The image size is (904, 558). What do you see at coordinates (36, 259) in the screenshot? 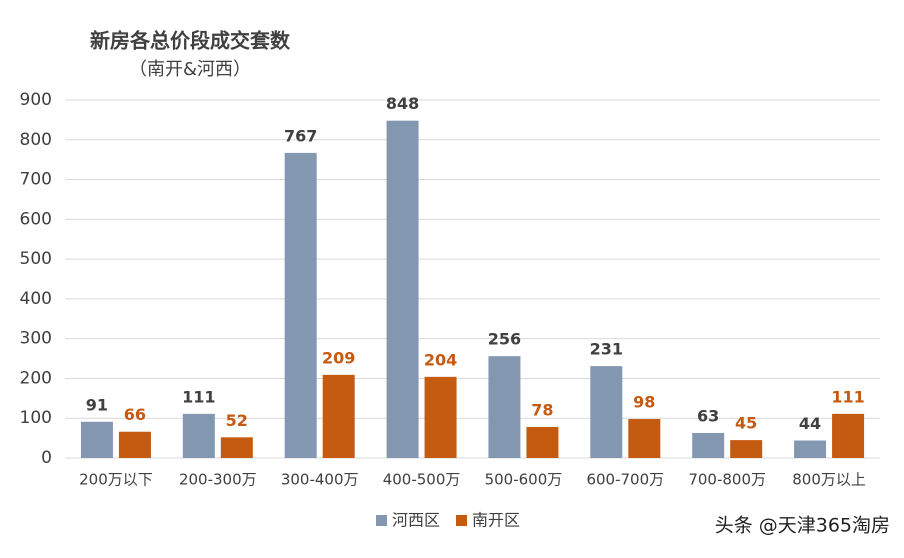
I see `y-tick-label: 500` at bounding box center [36, 259].